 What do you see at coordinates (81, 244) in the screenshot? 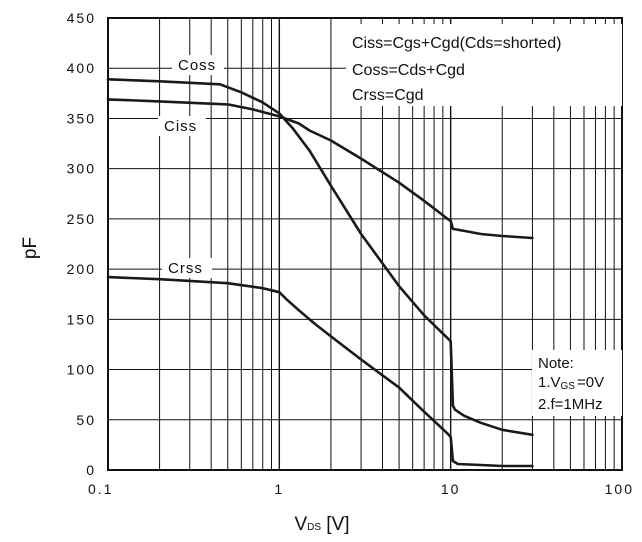
I see `y-tick-labels: 0 50 100 150 200 250 300 350 400 450` at bounding box center [81, 244].